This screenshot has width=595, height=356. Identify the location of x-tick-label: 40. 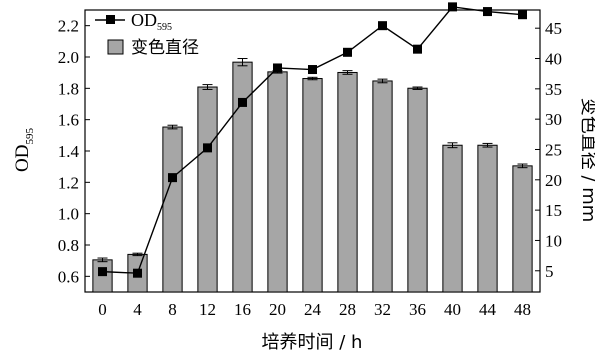
(452, 309).